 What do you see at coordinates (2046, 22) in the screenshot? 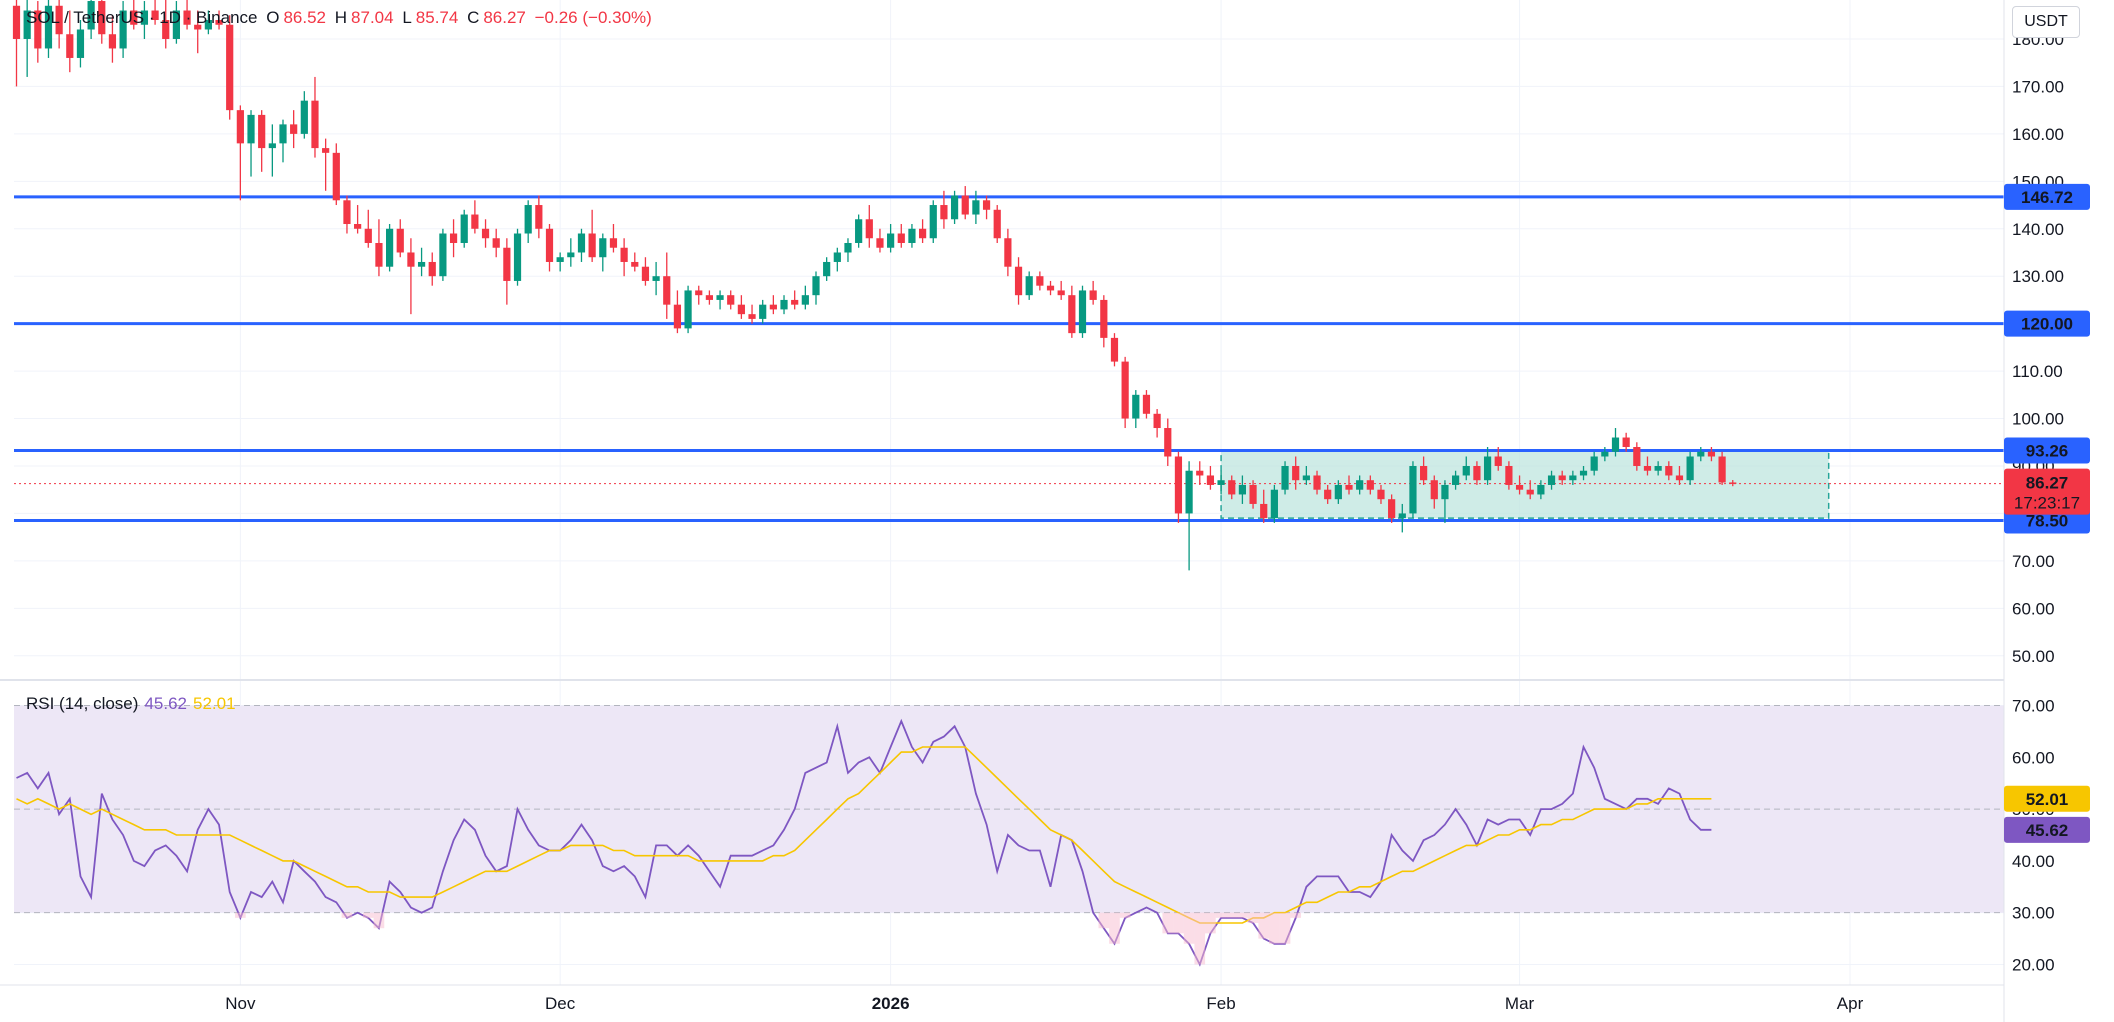
I see `currency-button: USDT` at bounding box center [2046, 22].